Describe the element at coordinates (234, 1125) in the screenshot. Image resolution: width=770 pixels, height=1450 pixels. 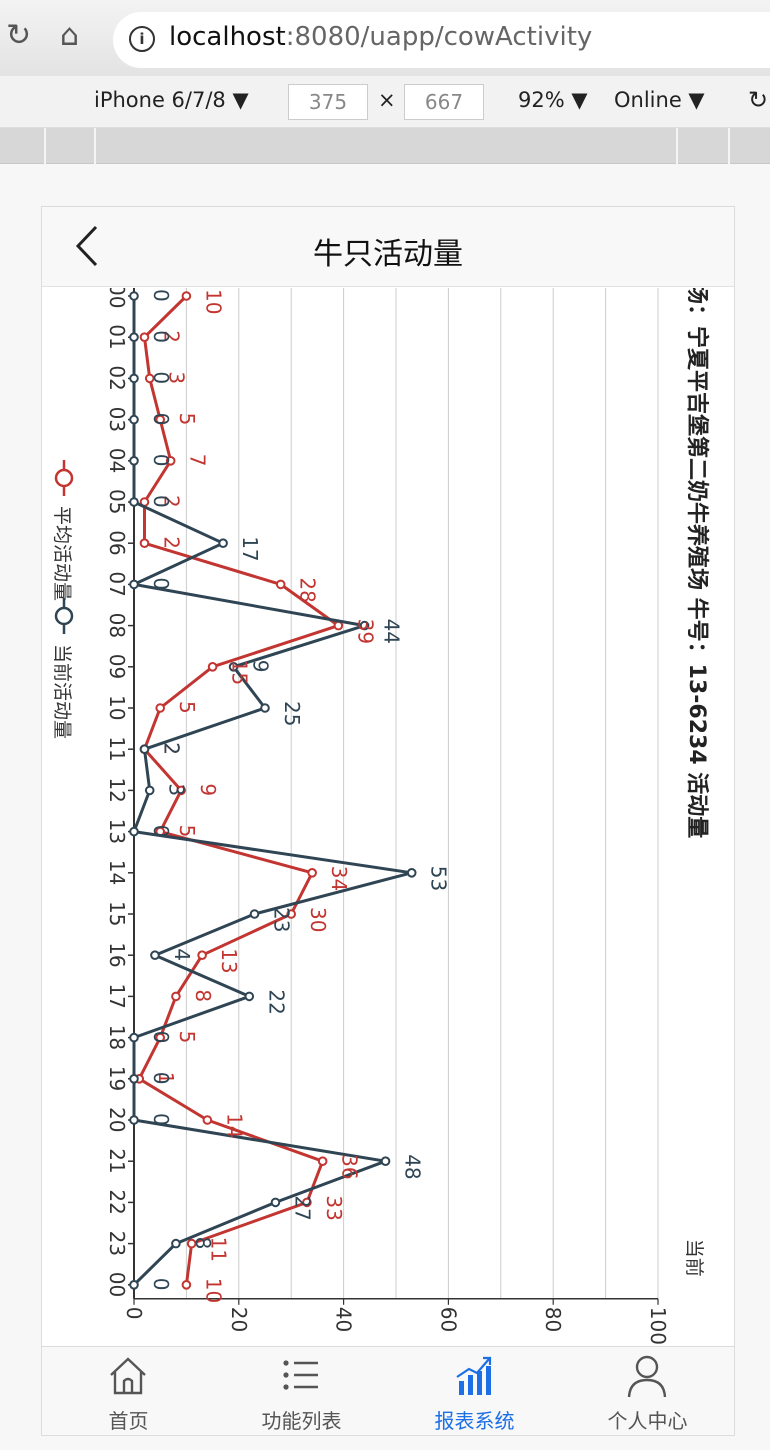
I see `data-label-avg: 14` at that location.